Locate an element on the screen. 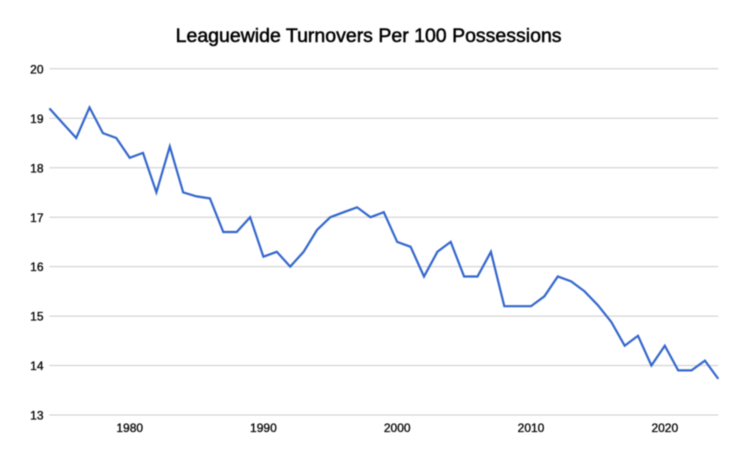  svg-text: 18 is located at coordinates (37, 168).